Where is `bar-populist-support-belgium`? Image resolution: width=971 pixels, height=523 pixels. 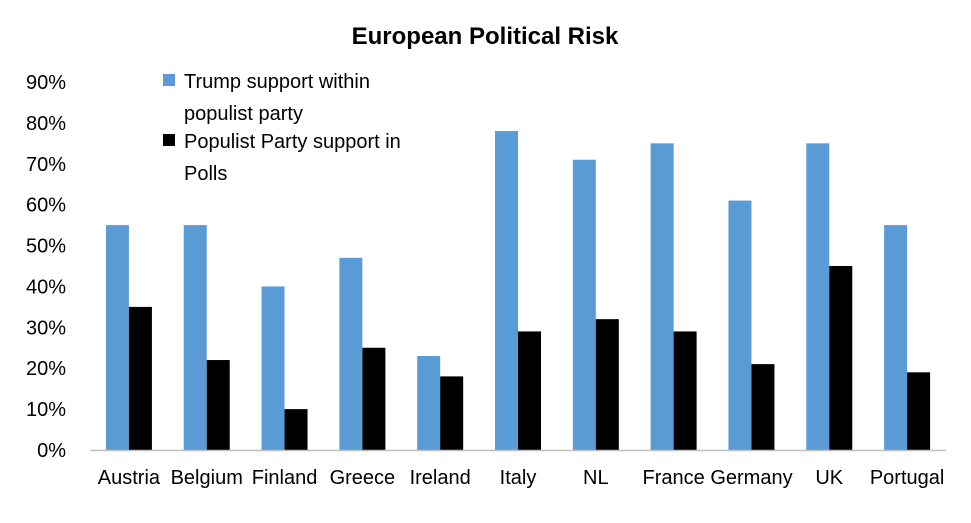 bar-populist-support-belgium is located at coordinates (218, 405).